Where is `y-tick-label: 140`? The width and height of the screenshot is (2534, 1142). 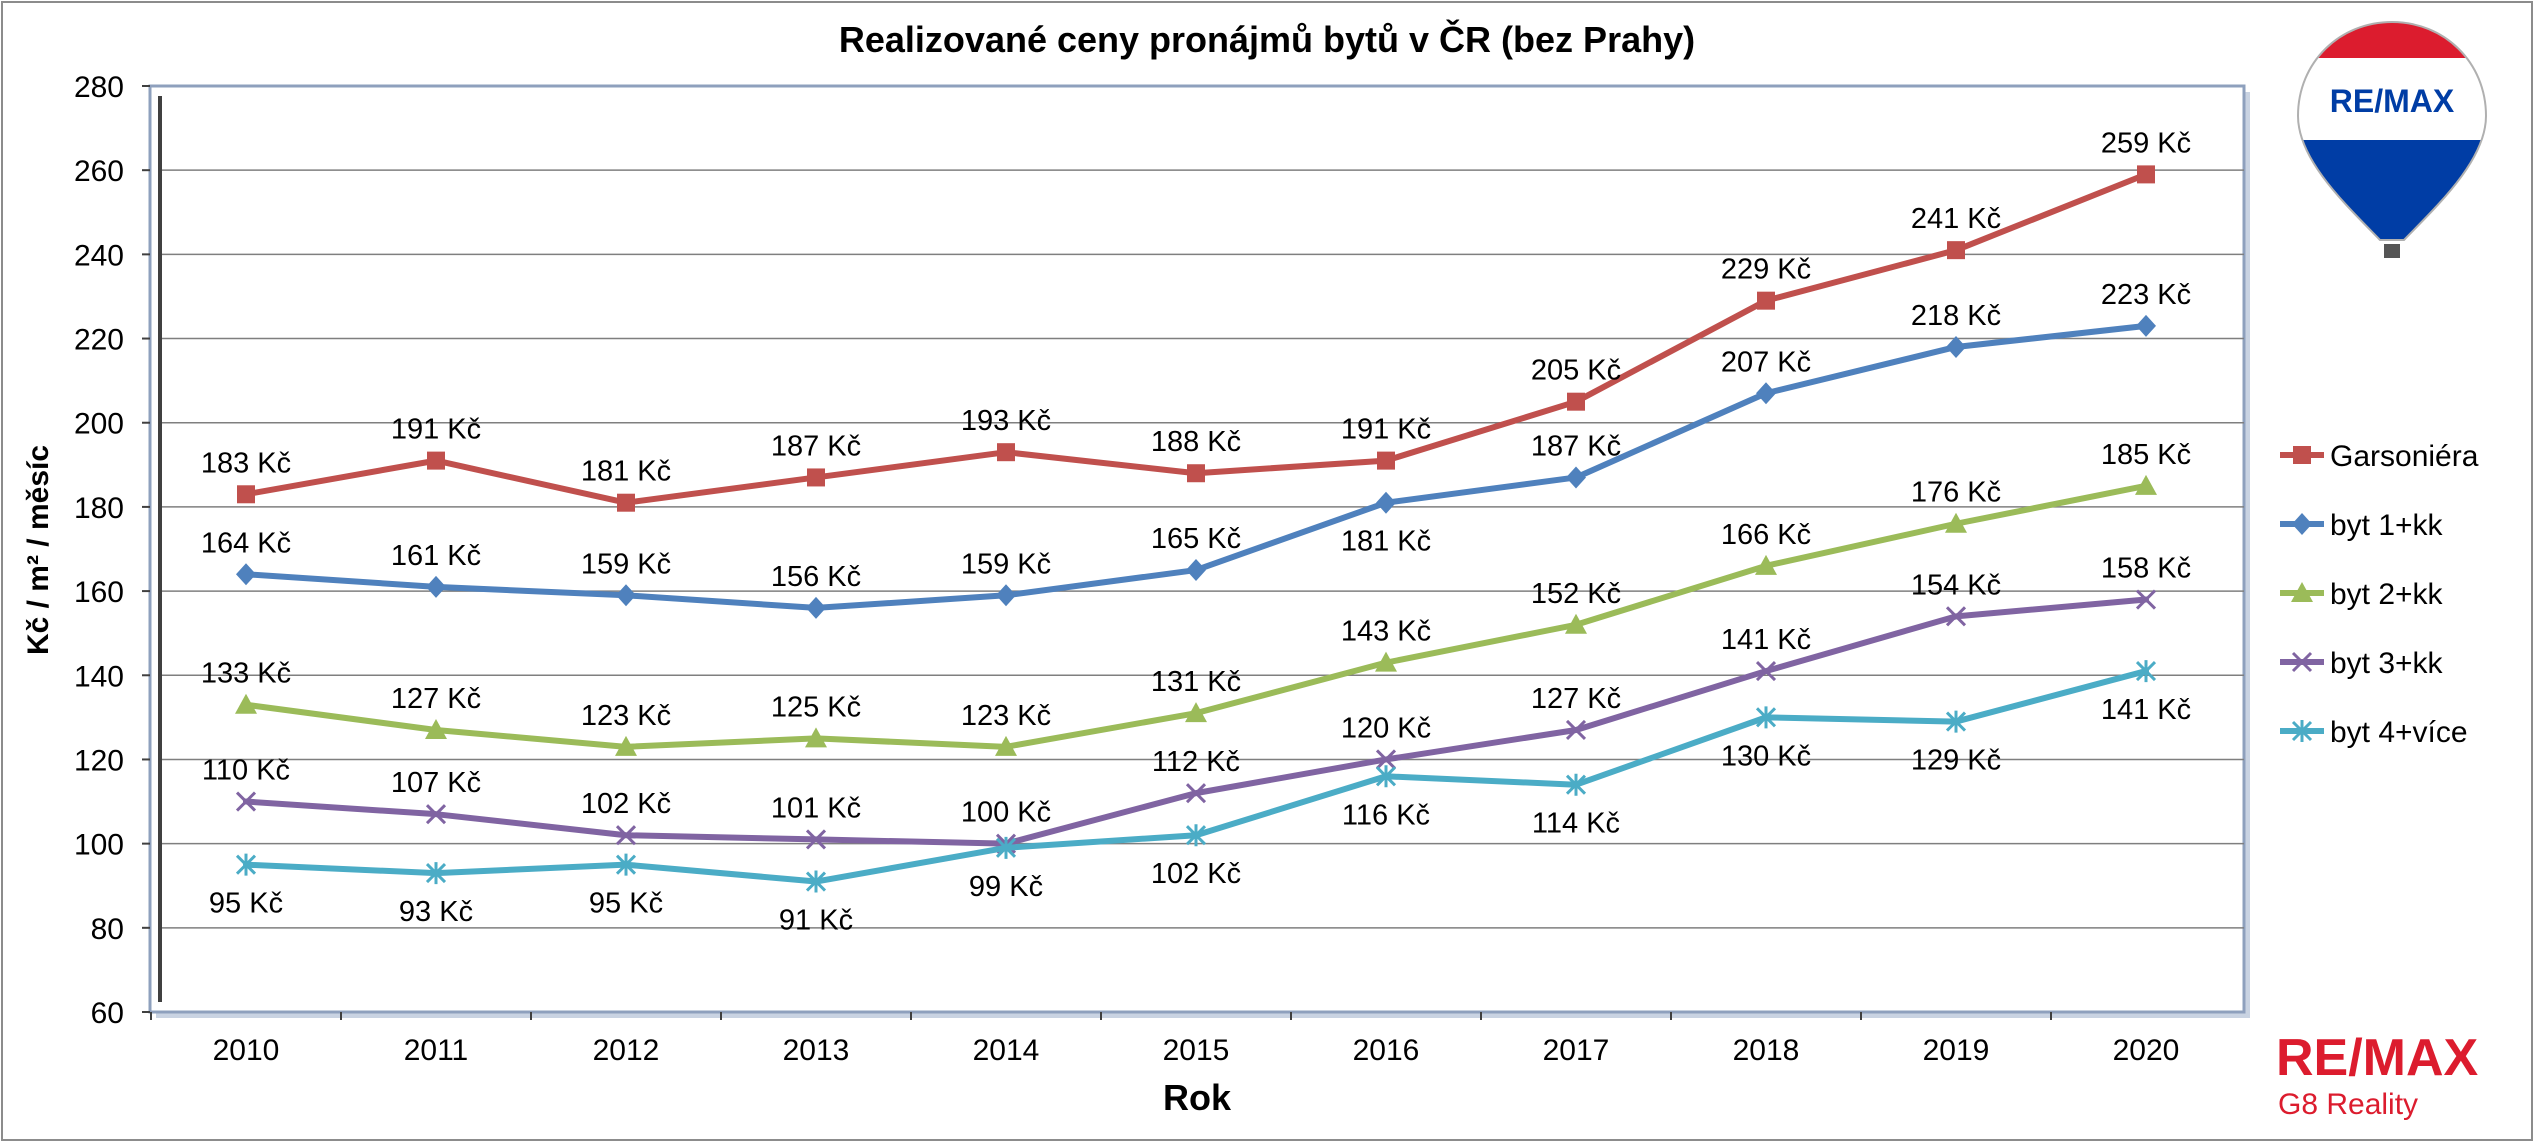 y-tick-label: 140 is located at coordinates (99, 676).